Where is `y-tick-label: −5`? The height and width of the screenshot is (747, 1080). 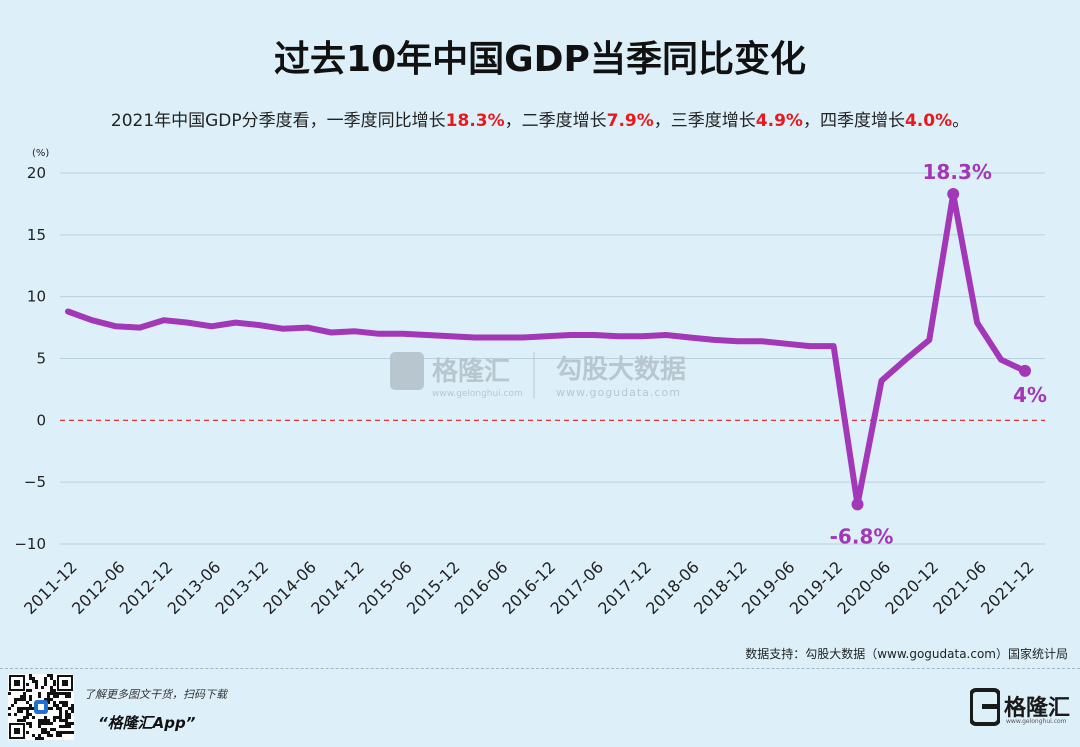
y-tick-label: −5 is located at coordinates (35, 482).